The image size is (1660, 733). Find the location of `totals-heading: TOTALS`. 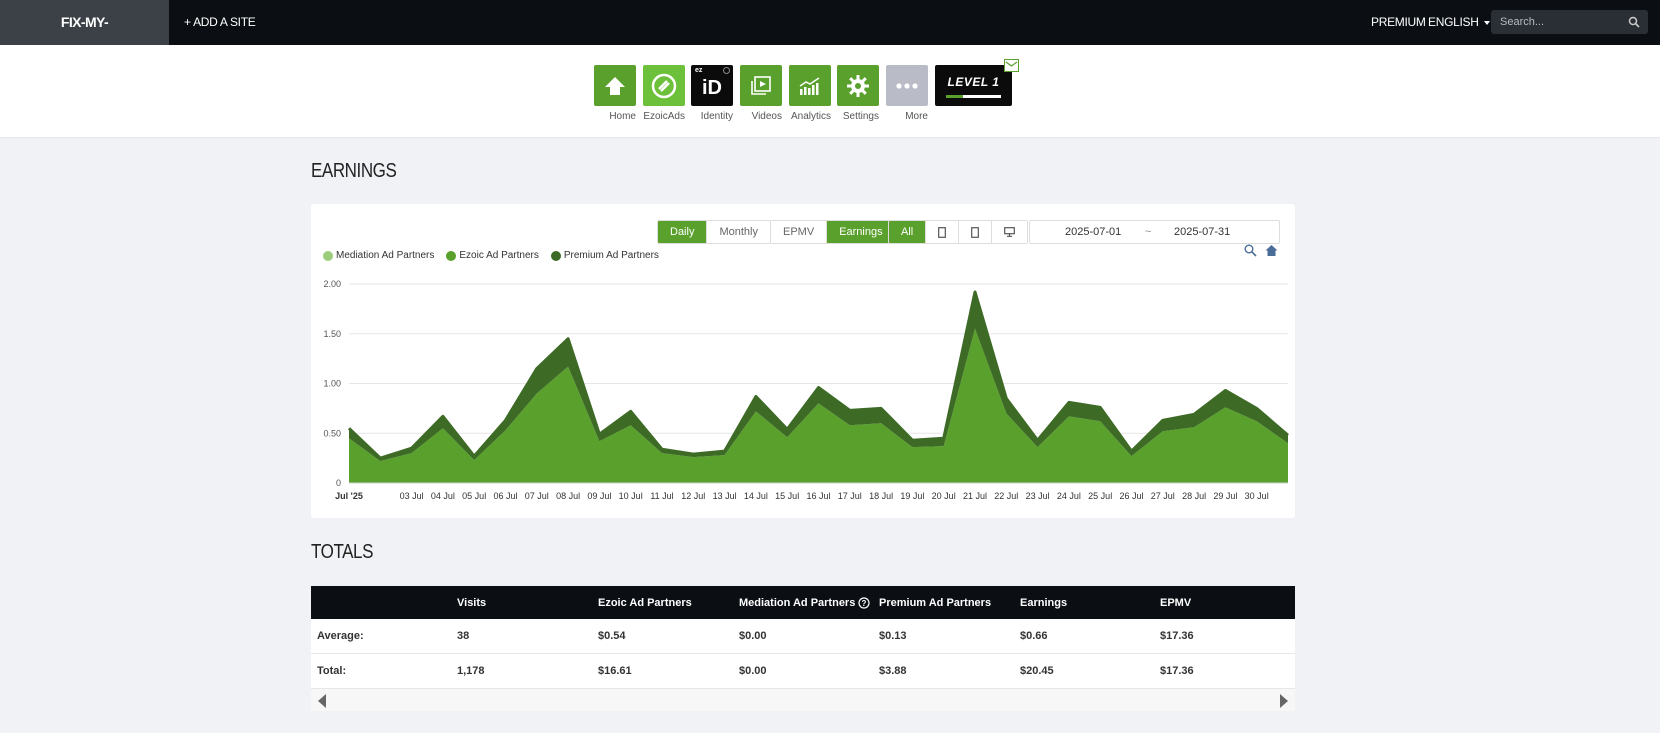

totals-heading: TOTALS is located at coordinates (342, 552).